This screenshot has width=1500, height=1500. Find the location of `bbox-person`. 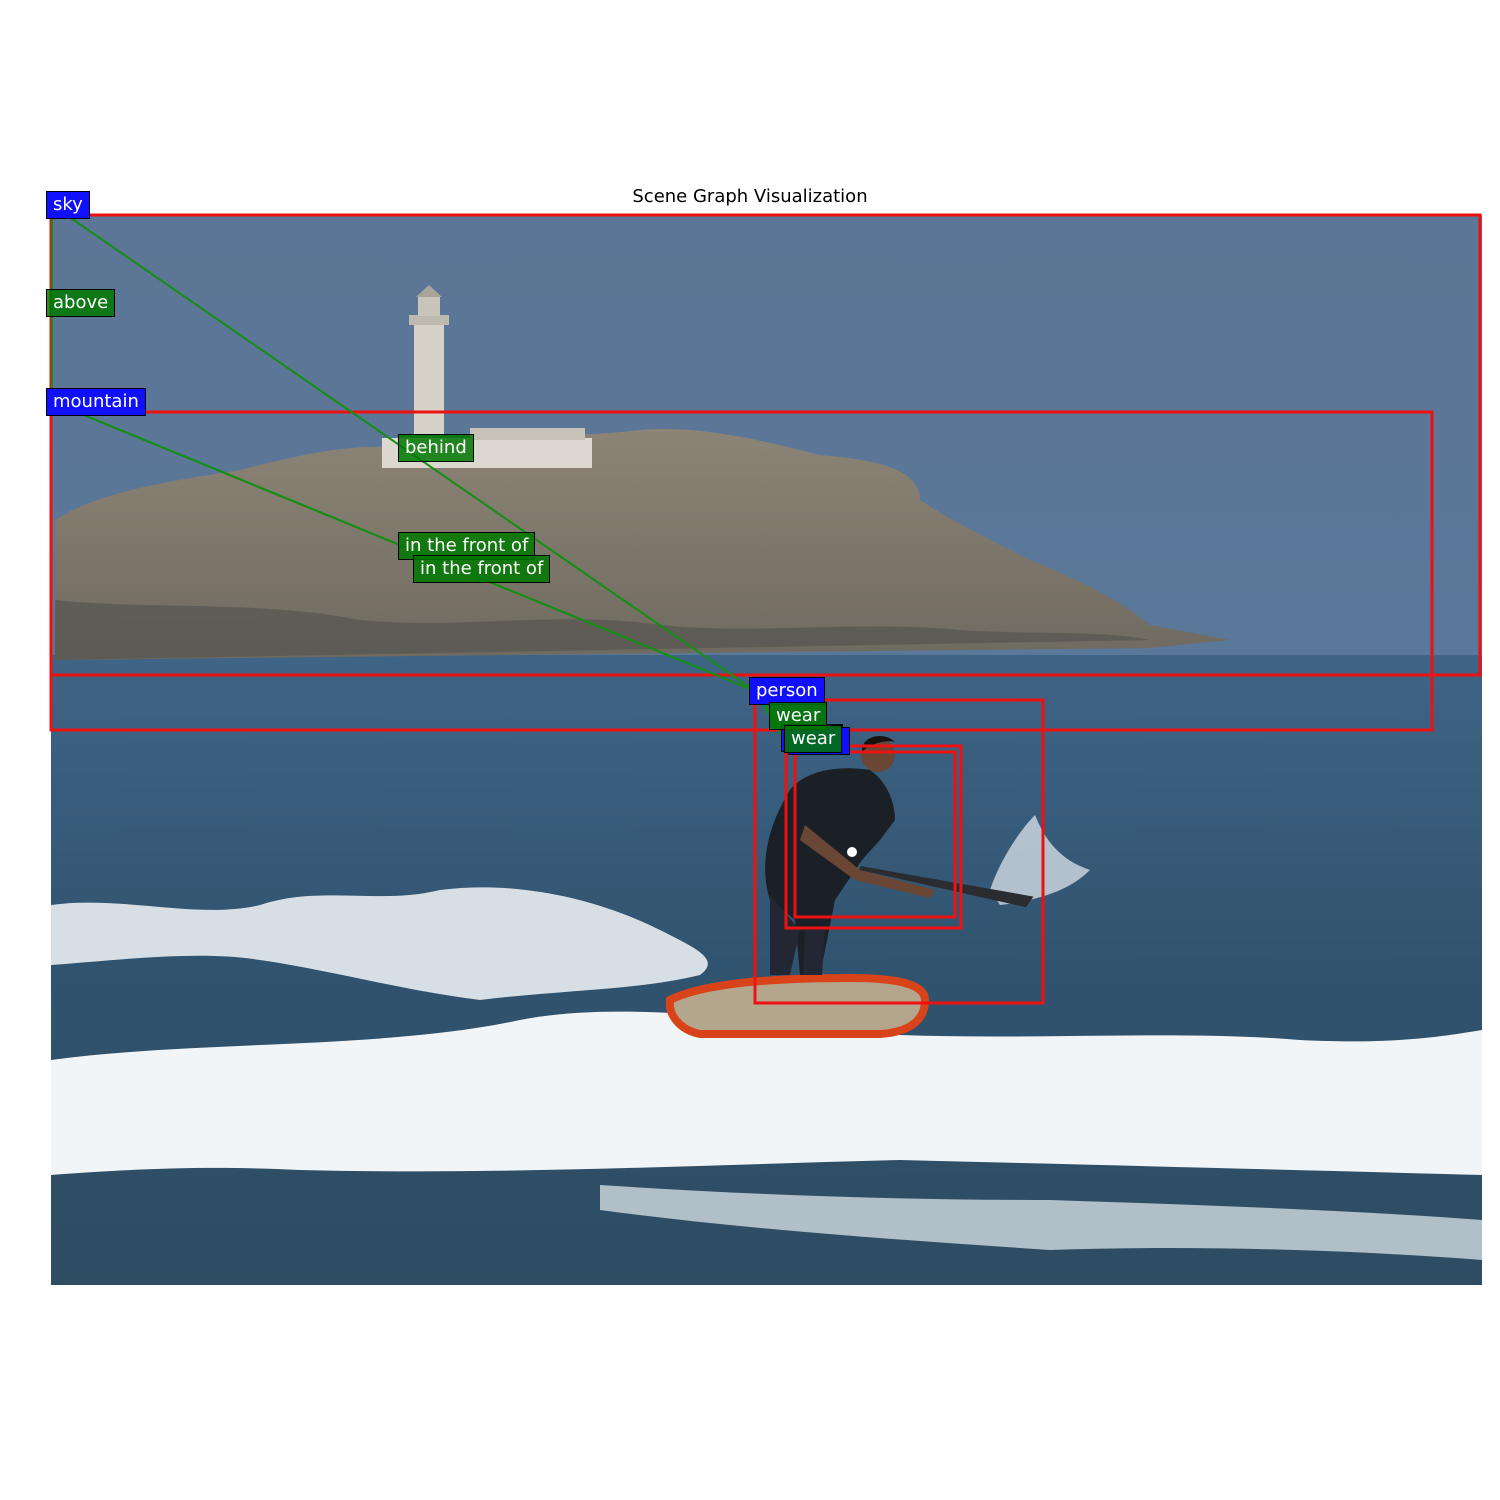

bbox-person is located at coordinates (899, 851).